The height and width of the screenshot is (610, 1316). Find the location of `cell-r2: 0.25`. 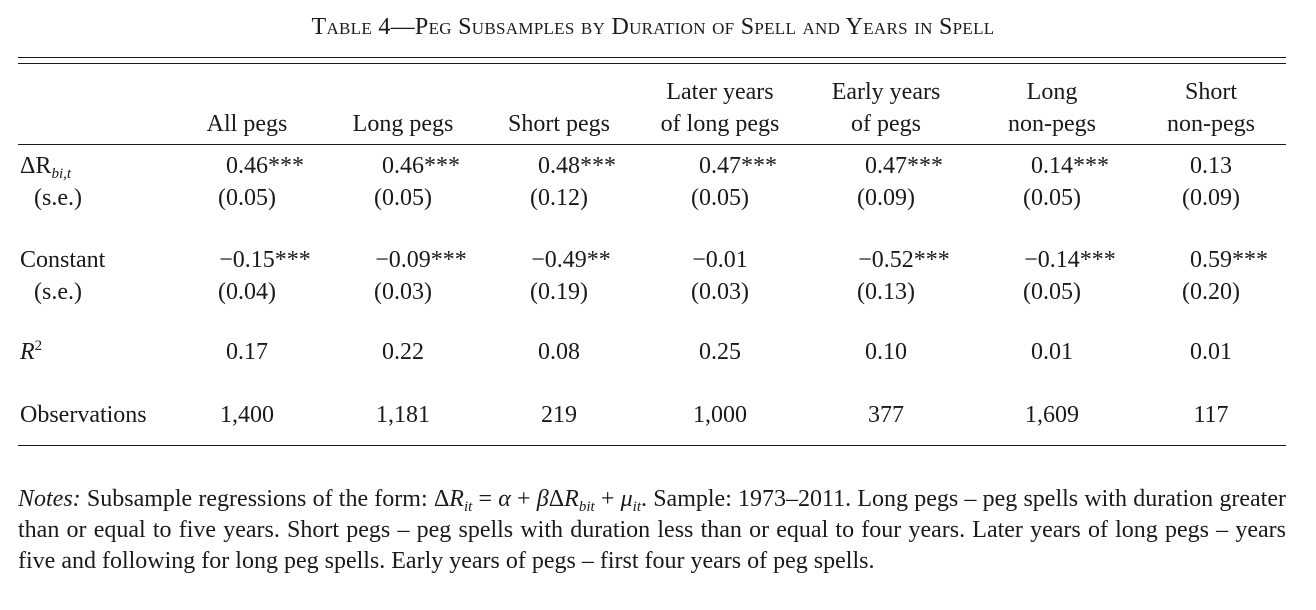

cell-r2: 0.25 is located at coordinates (720, 352).